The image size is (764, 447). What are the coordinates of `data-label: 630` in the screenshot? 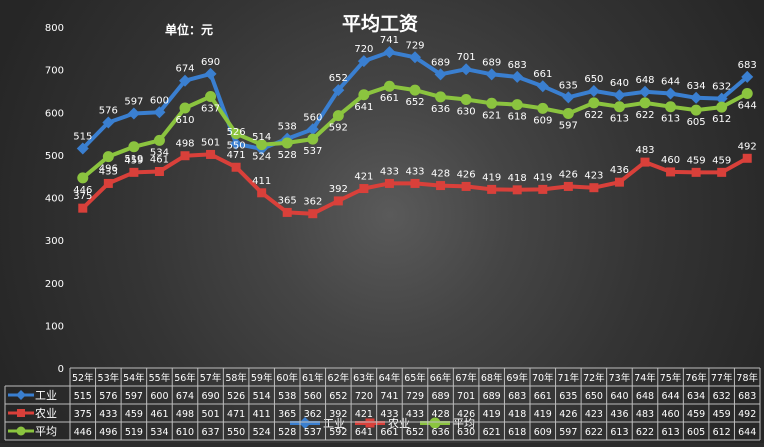 It's located at (466, 111).